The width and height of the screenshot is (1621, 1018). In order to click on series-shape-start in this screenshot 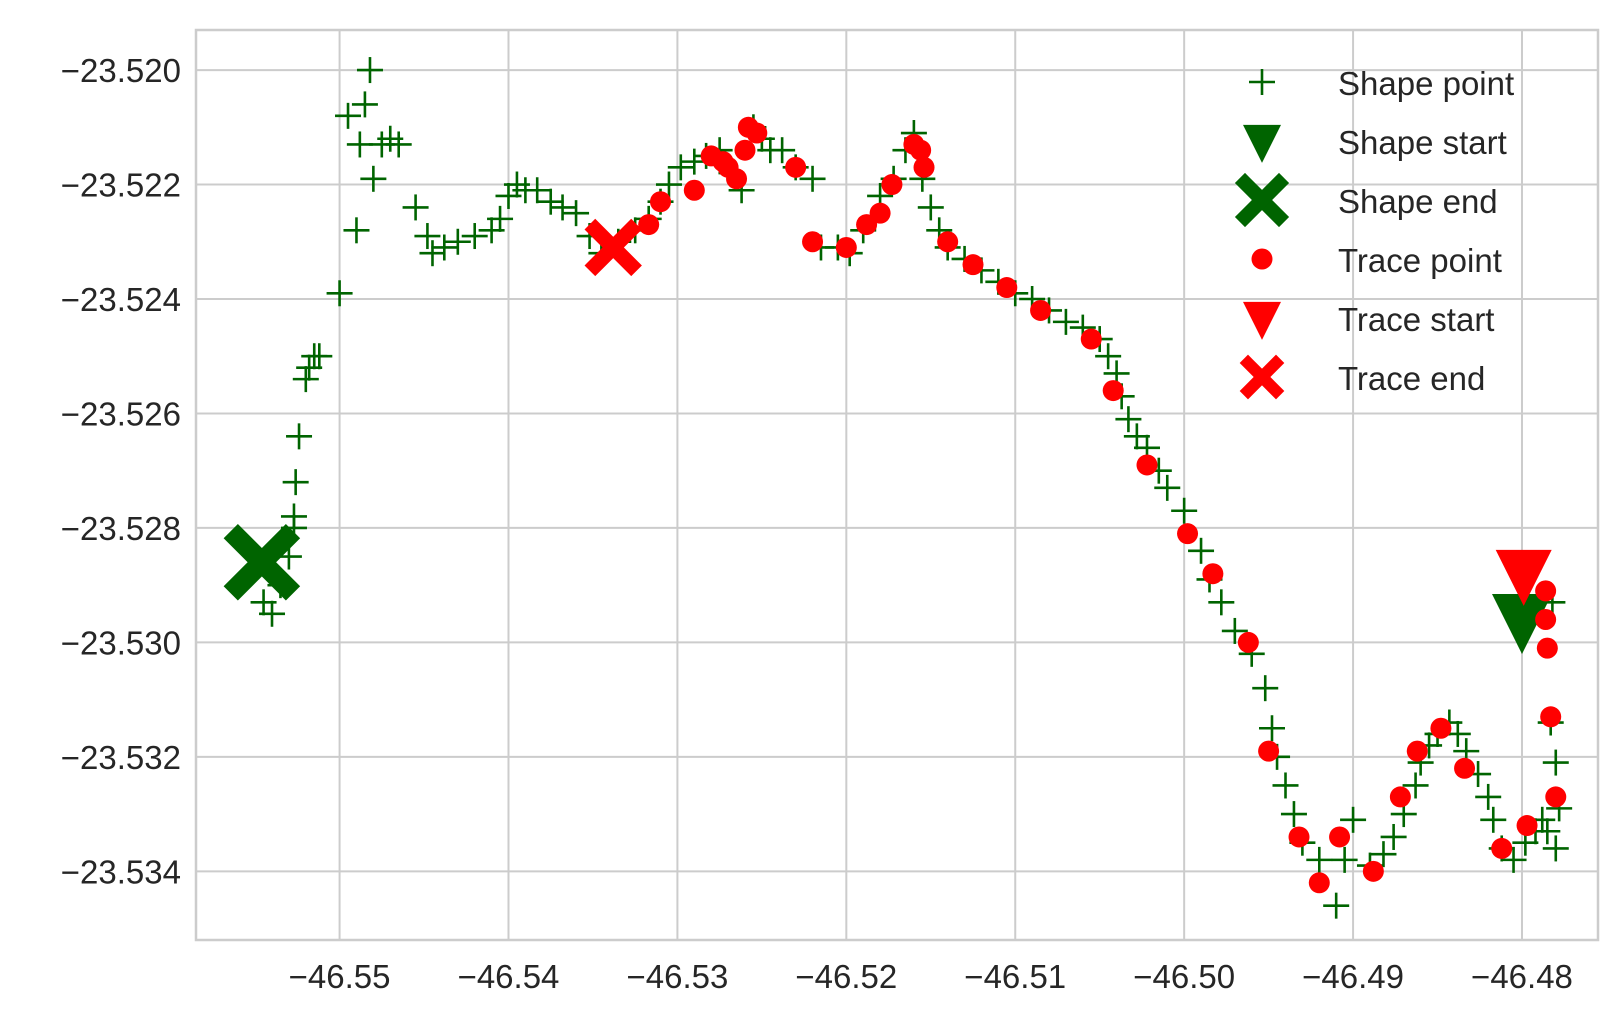, I will do `click(1521, 623)`.